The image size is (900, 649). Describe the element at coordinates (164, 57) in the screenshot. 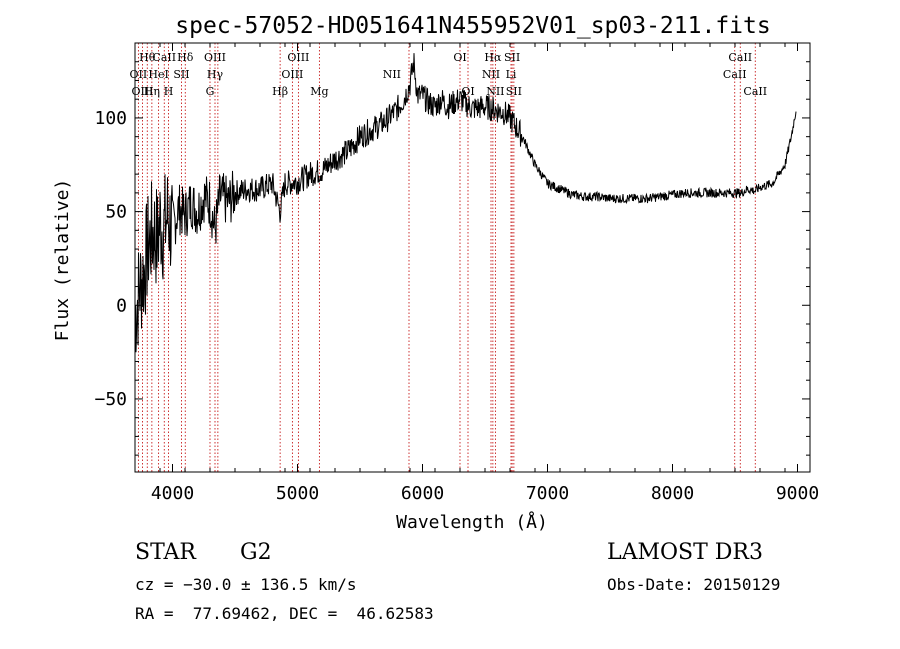

I see `spectral-line-label-1: CaII` at that location.